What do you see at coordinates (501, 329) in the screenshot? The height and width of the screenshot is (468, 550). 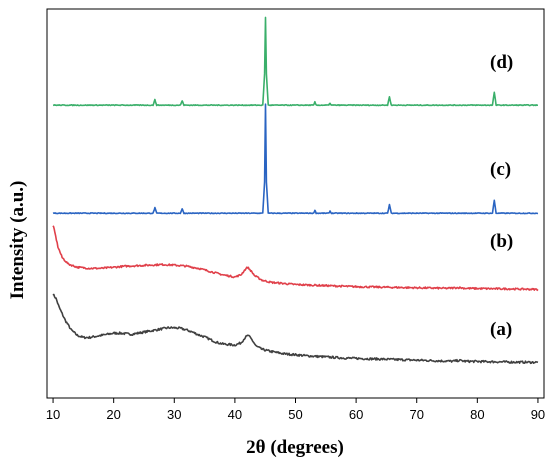 I see `series-label-a: (a)` at bounding box center [501, 329].